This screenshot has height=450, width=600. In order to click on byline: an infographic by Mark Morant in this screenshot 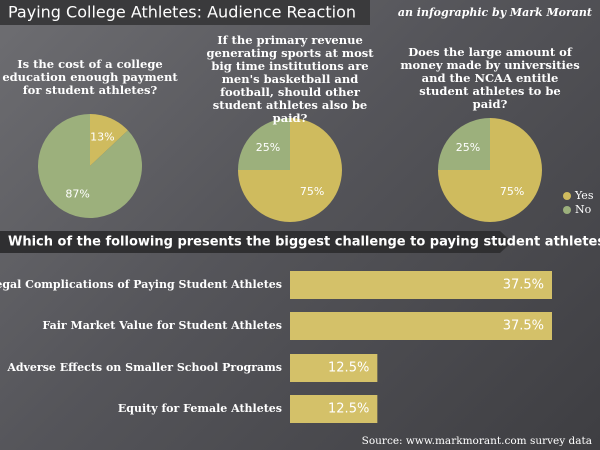, I will do `click(495, 12)`.